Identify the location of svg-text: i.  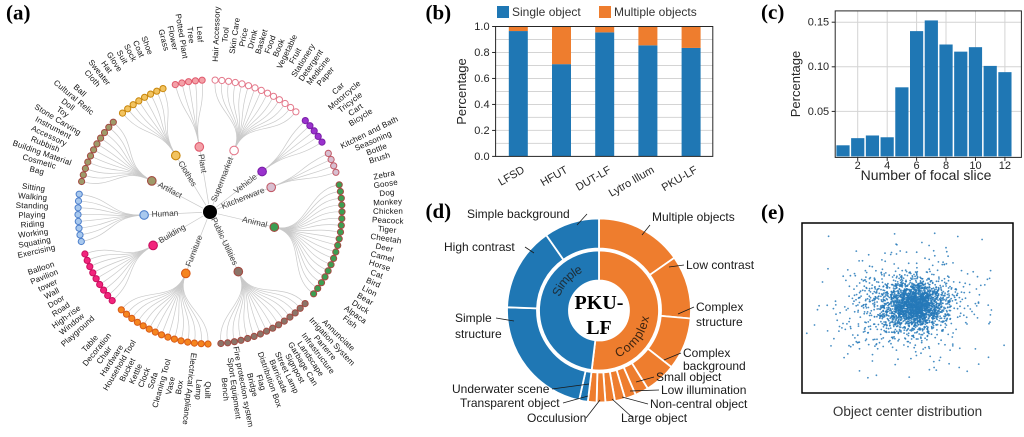
(559, 287).